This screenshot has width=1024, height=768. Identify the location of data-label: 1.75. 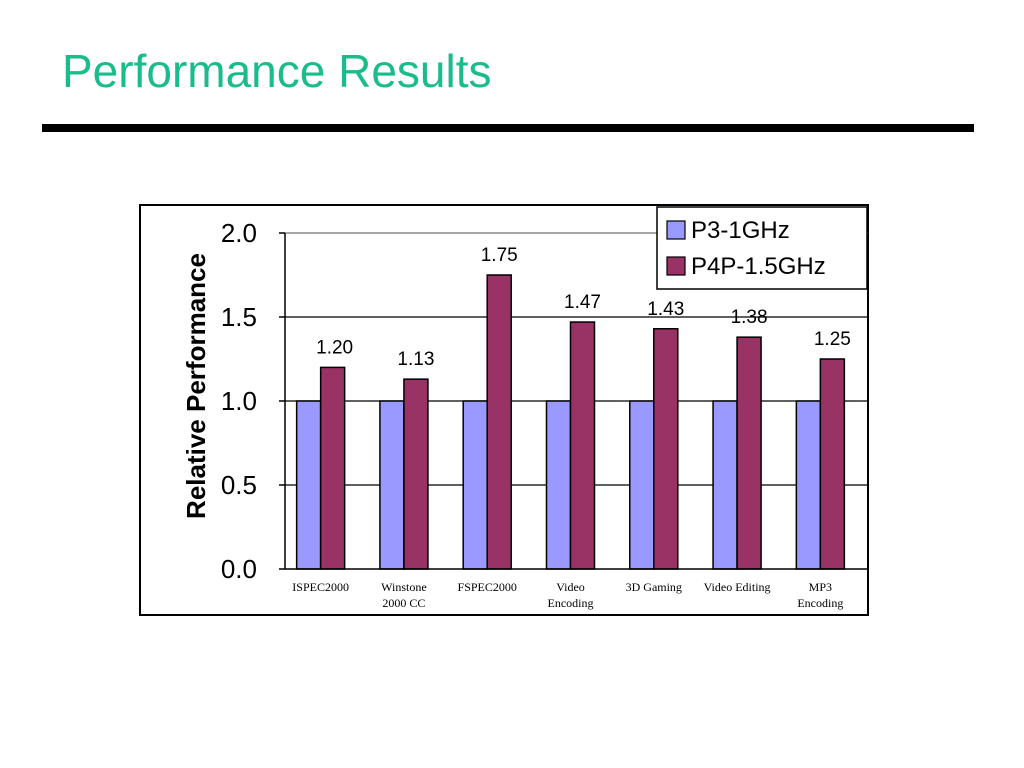
(499, 255).